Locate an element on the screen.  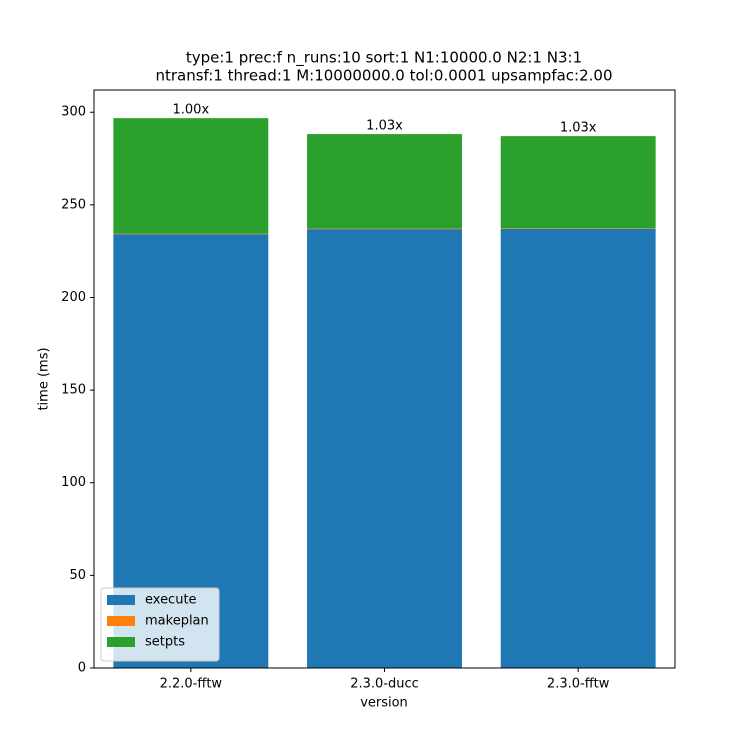
bar-annotation: 1.00x is located at coordinates (191, 110).